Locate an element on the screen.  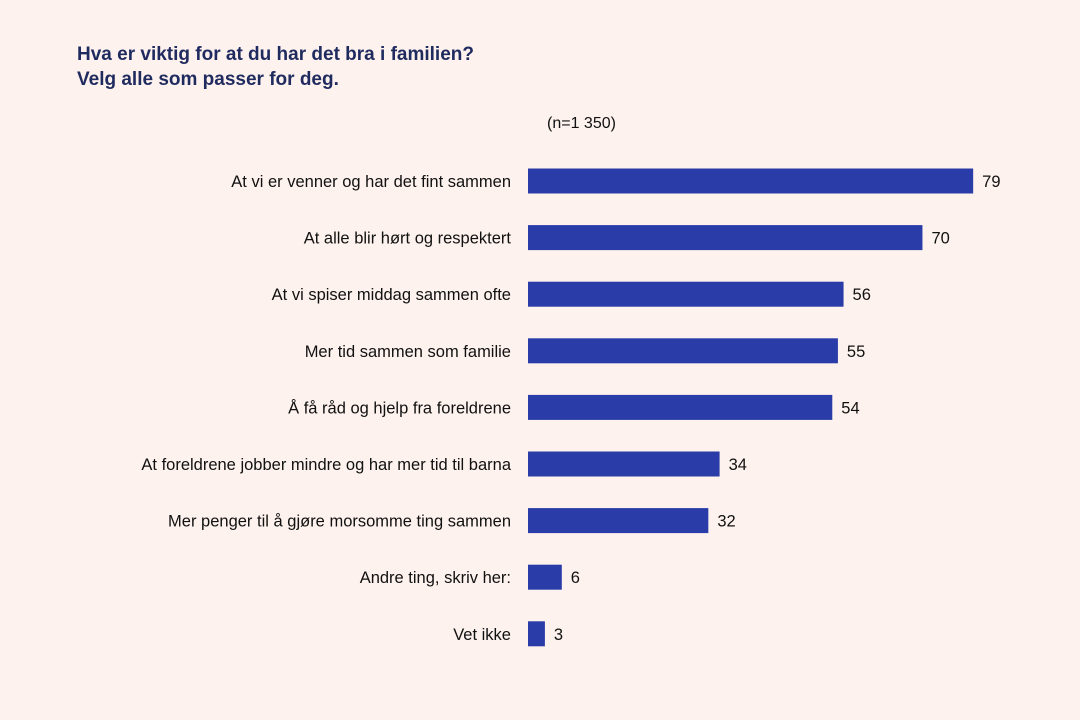
data-label: 55 is located at coordinates (856, 352).